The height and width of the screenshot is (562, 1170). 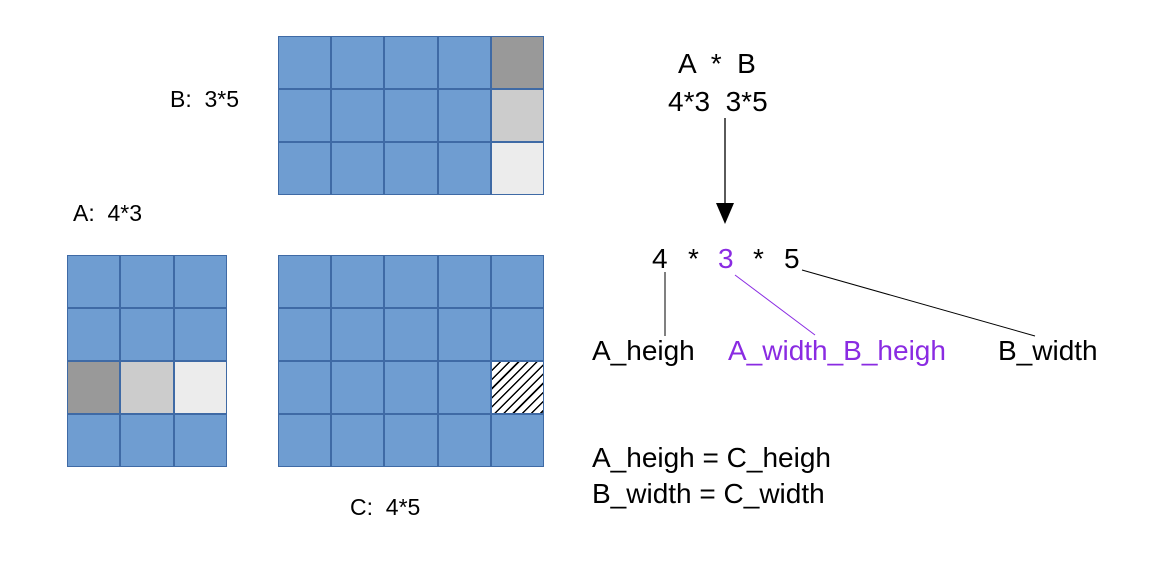 I want to click on combined-star1: *, so click(x=693, y=258).